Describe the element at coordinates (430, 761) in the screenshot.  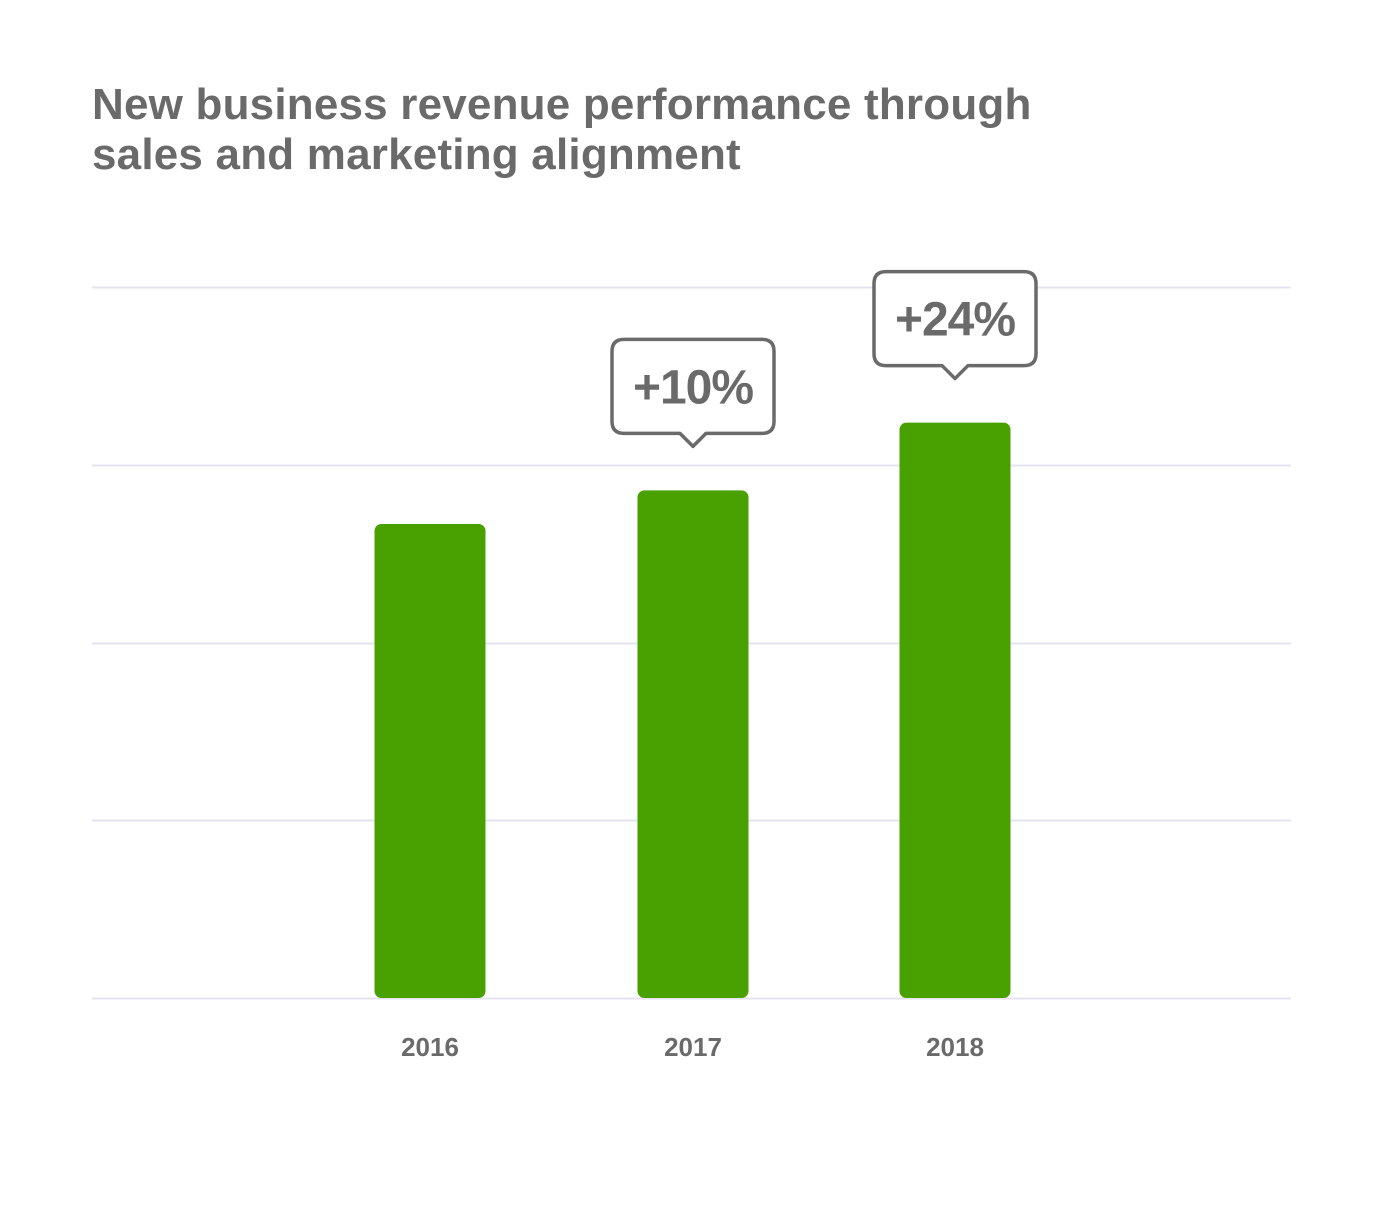
I see `bar-2016` at that location.